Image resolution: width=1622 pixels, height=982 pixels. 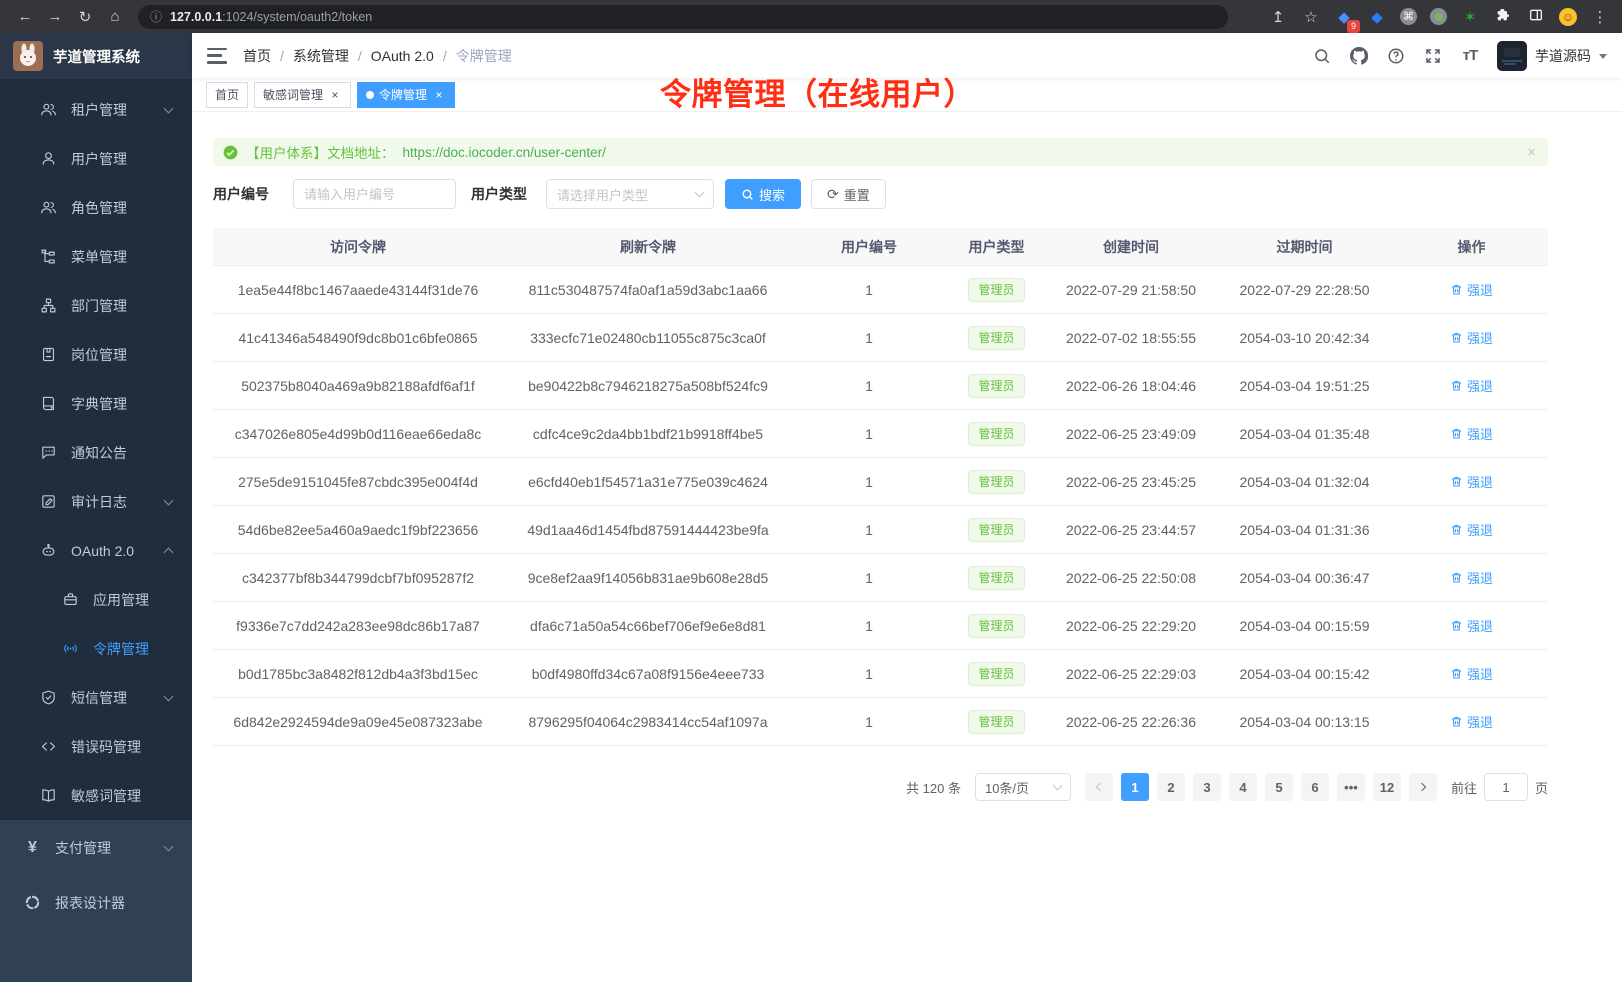 I want to click on sidebar-item-OAuth 2.0: OAuth 2.0, so click(x=96, y=550).